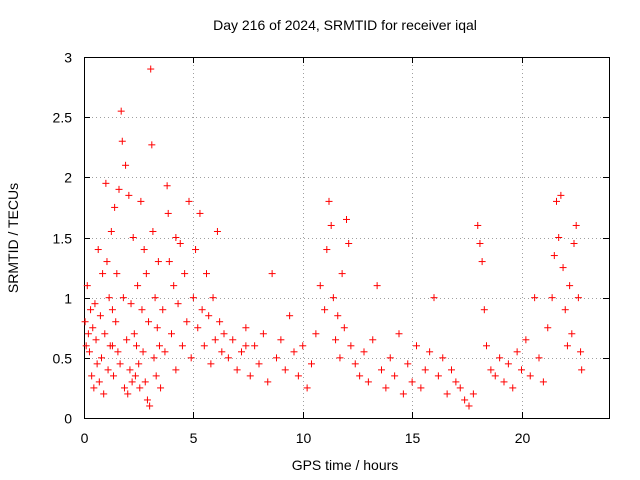 This screenshot has height=480, width=640. I want to click on y-axis-label: SRMTID / TECUs, so click(13, 238).